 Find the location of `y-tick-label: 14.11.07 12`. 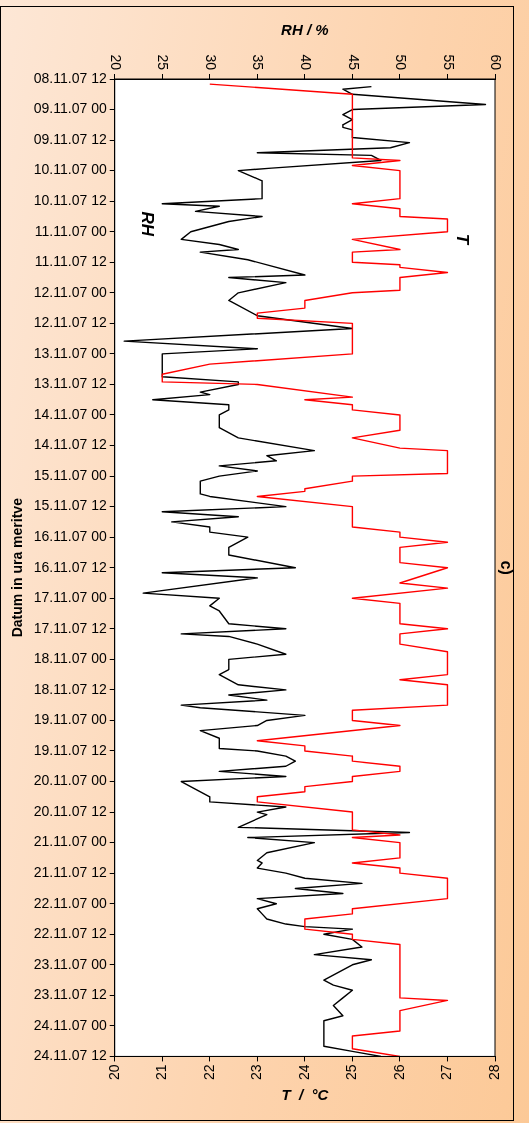

y-tick-label: 14.11.07 12 is located at coordinates (70, 444).